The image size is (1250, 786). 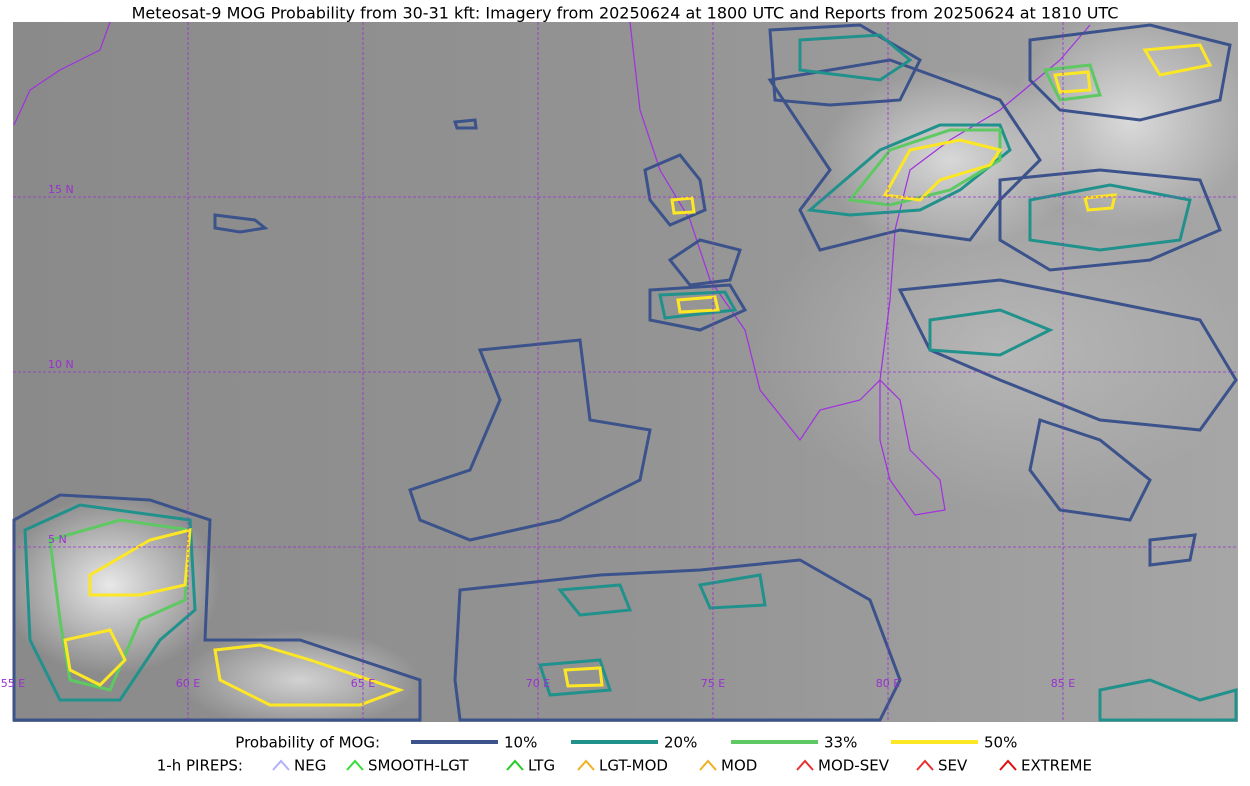 I want to click on legend-label: MOD-SEV, so click(x=854, y=766).